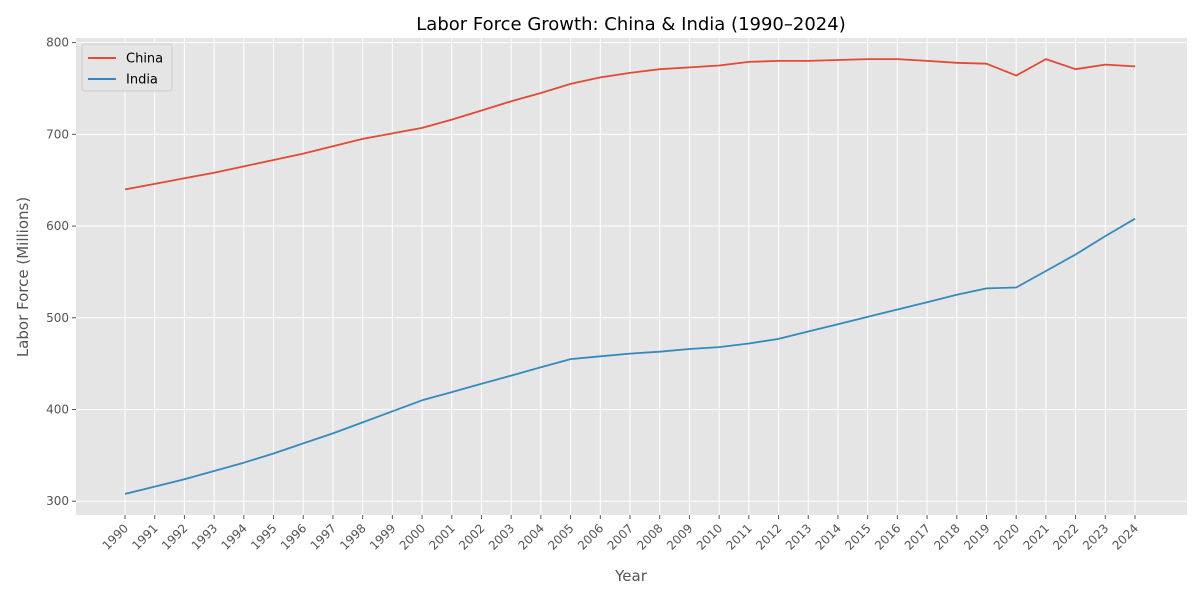 The image size is (1200, 600). Describe the element at coordinates (144, 536) in the screenshot. I see `x-tick-label: 1991` at that location.